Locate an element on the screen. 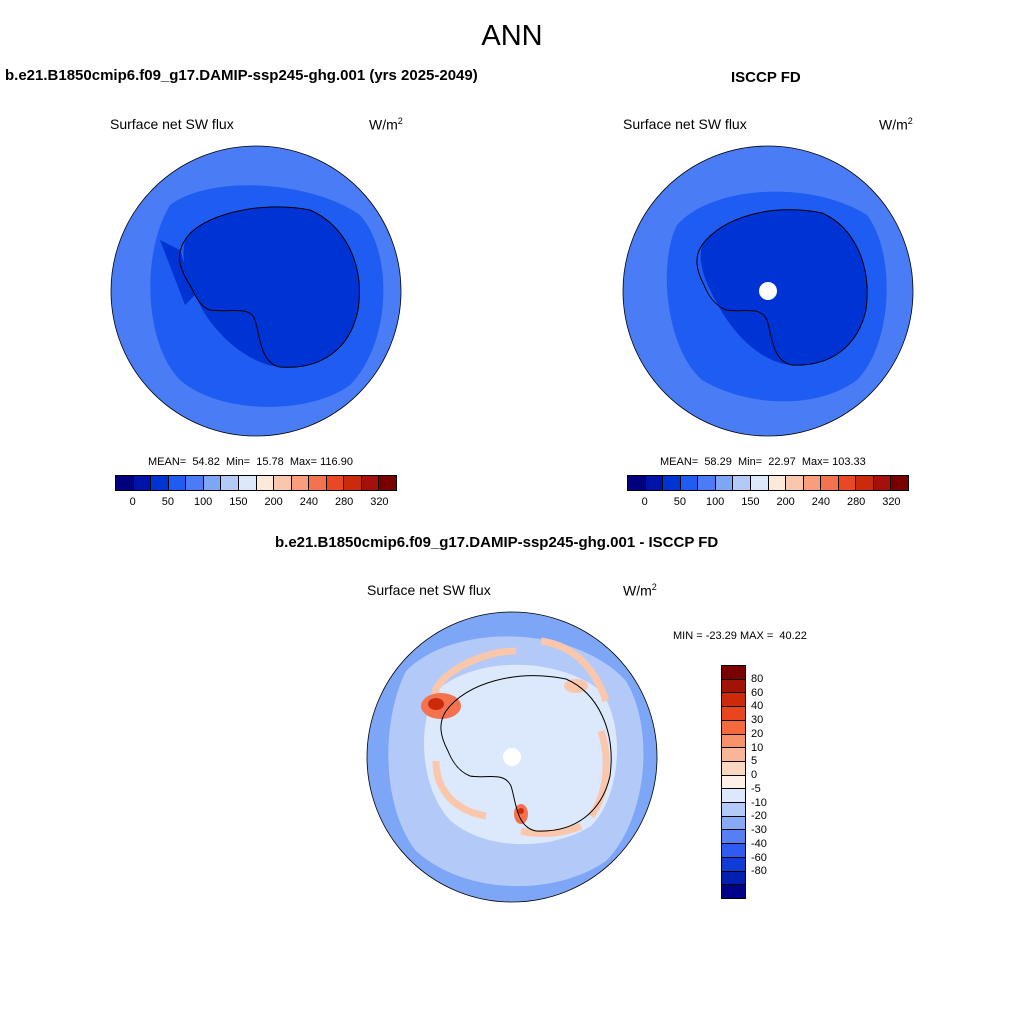  diff-missing-data-pole is located at coordinates (512, 757).